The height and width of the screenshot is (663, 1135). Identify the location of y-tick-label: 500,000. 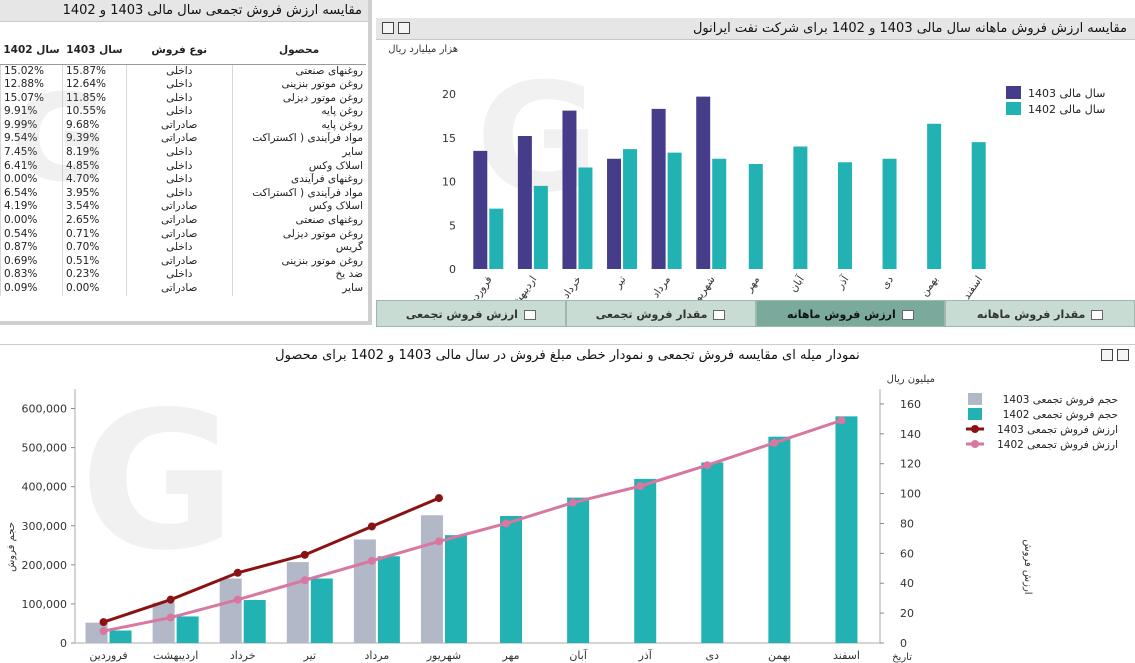
(45, 448).